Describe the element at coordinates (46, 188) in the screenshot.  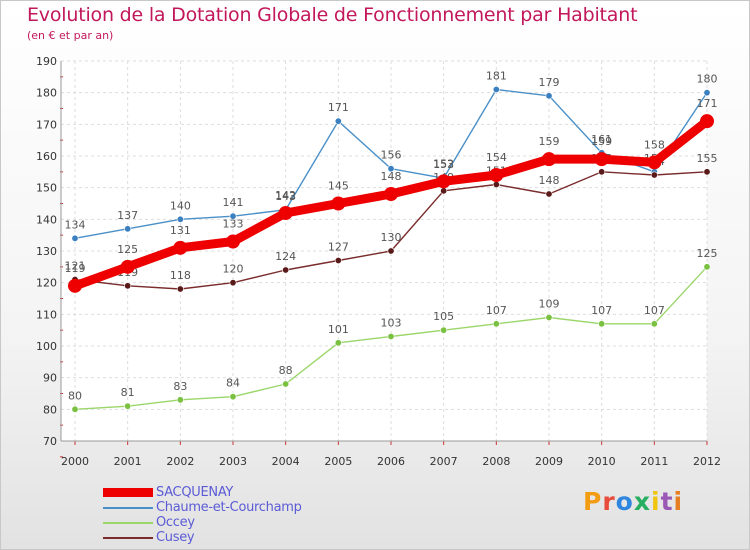
I see `y-tick-label: 150` at that location.